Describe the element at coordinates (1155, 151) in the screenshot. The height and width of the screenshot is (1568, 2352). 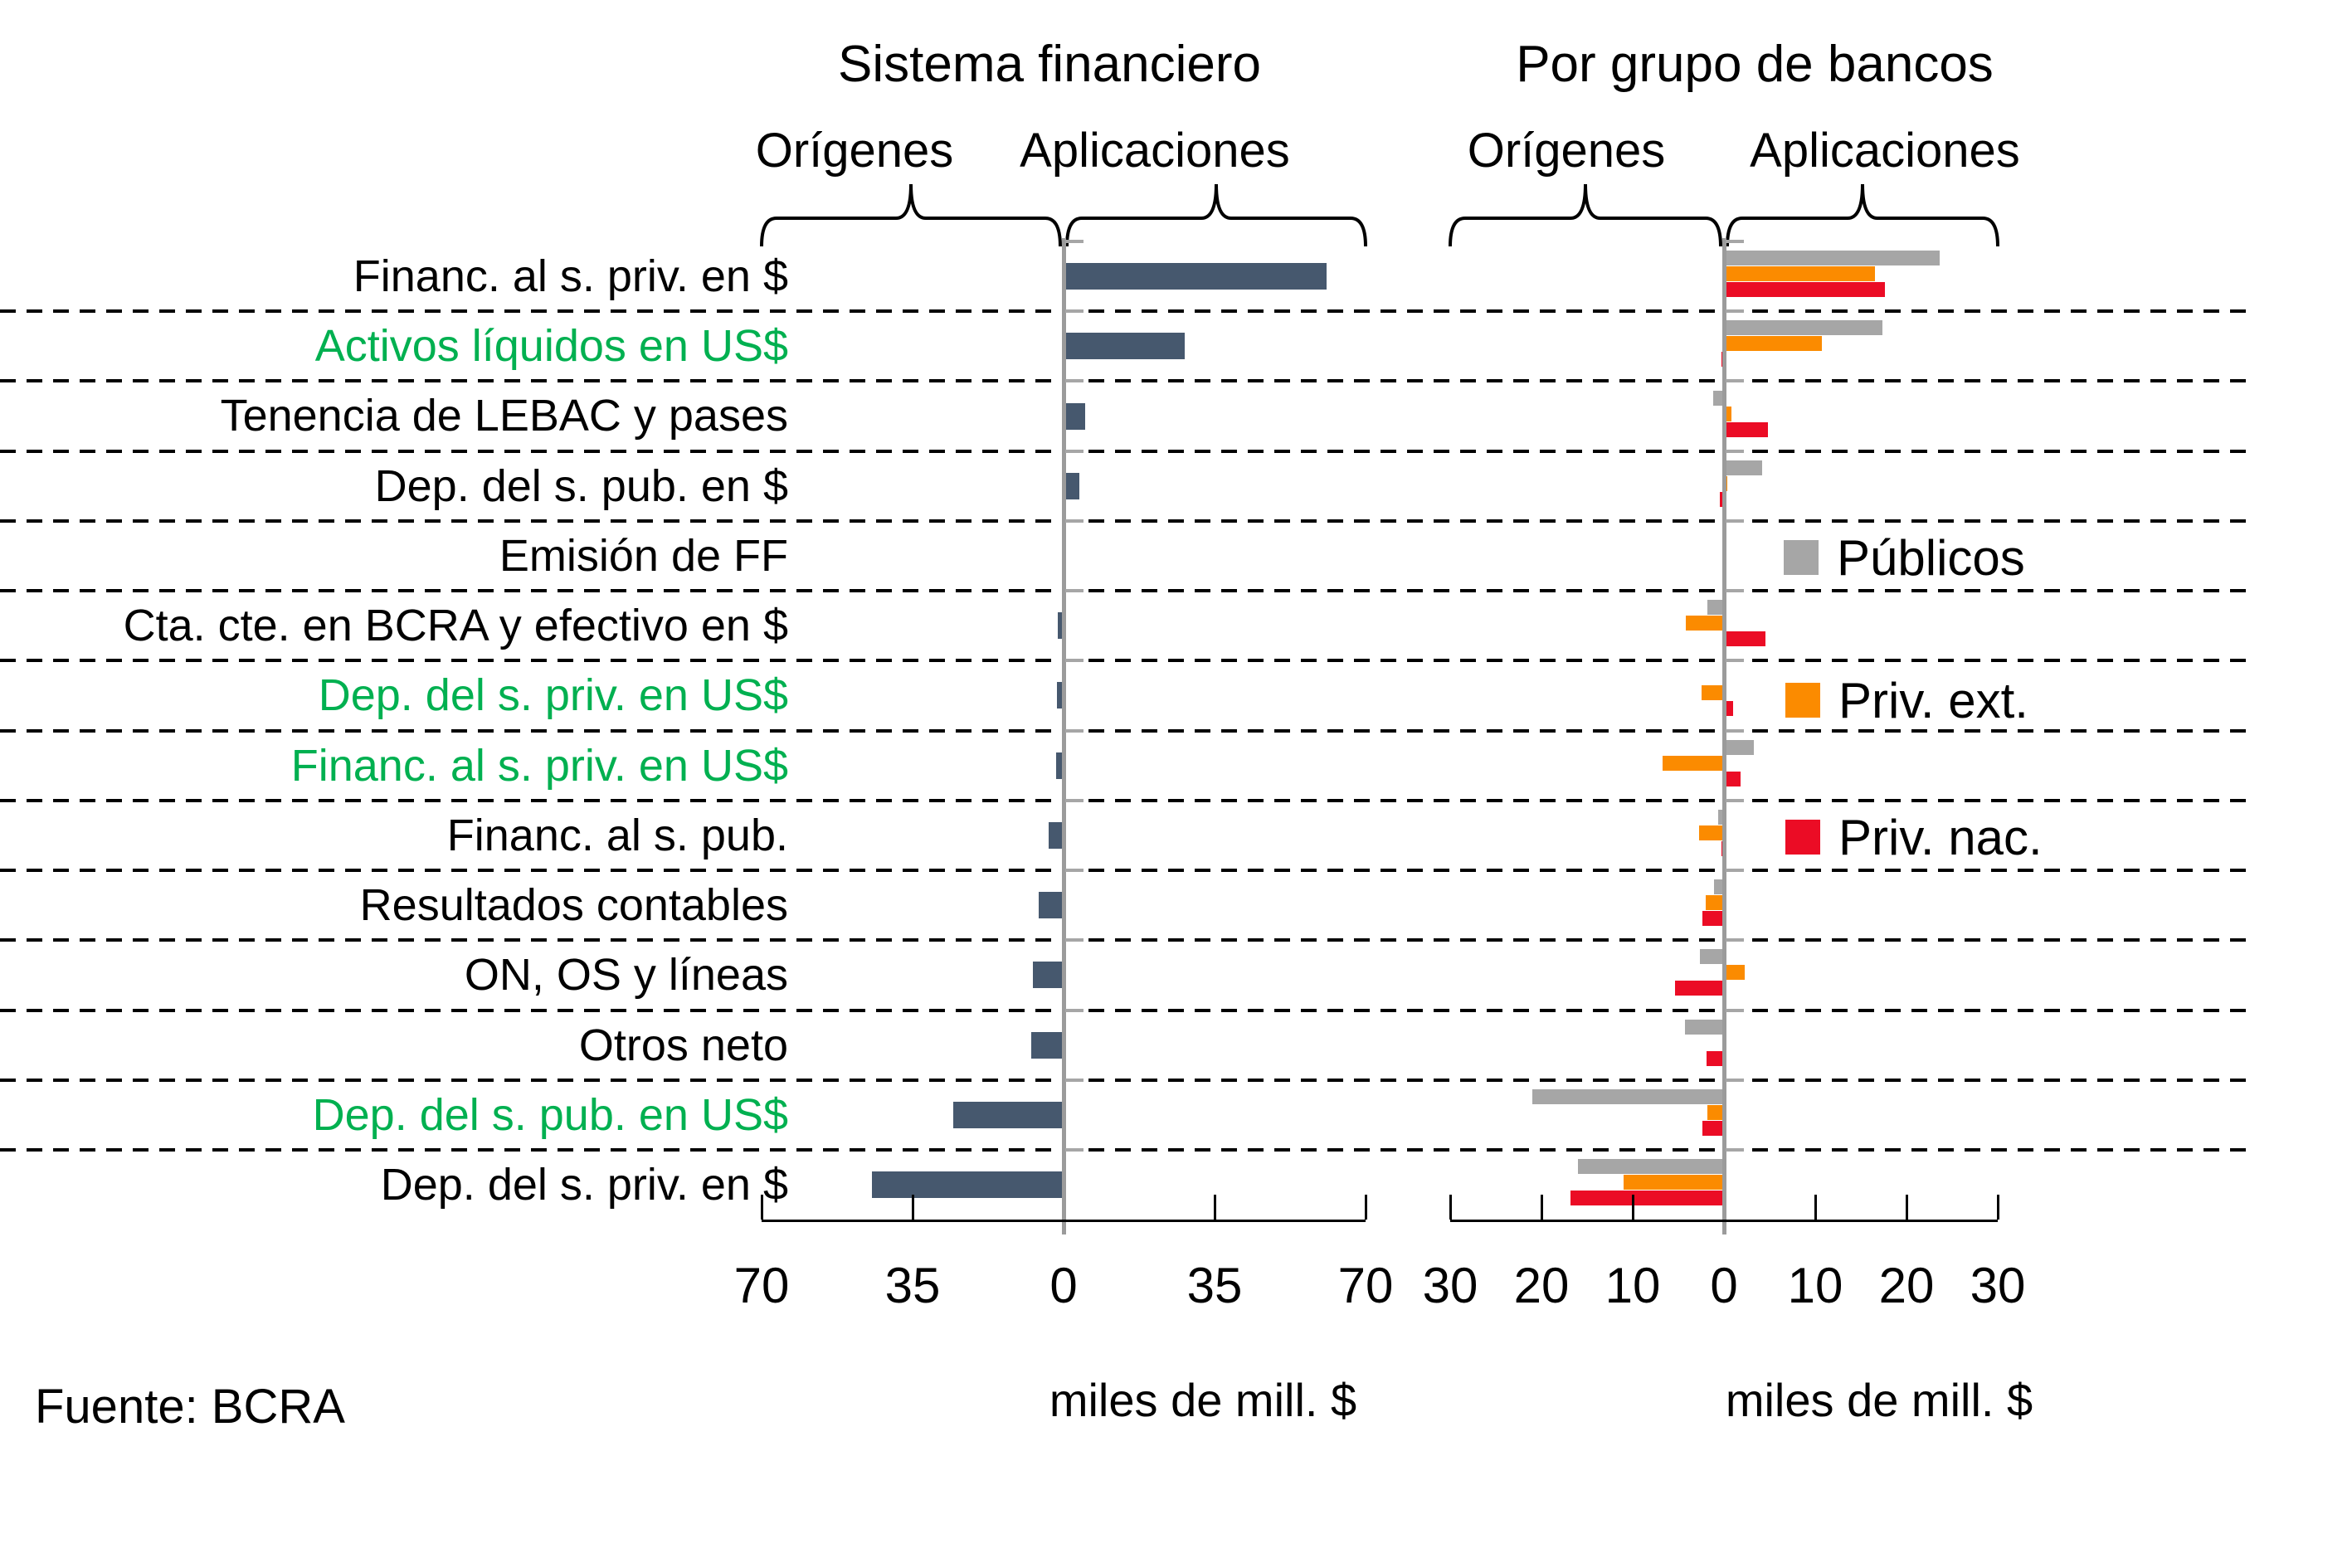
I see `left-chart-aplicaciones-label: Aplicaciones` at that location.